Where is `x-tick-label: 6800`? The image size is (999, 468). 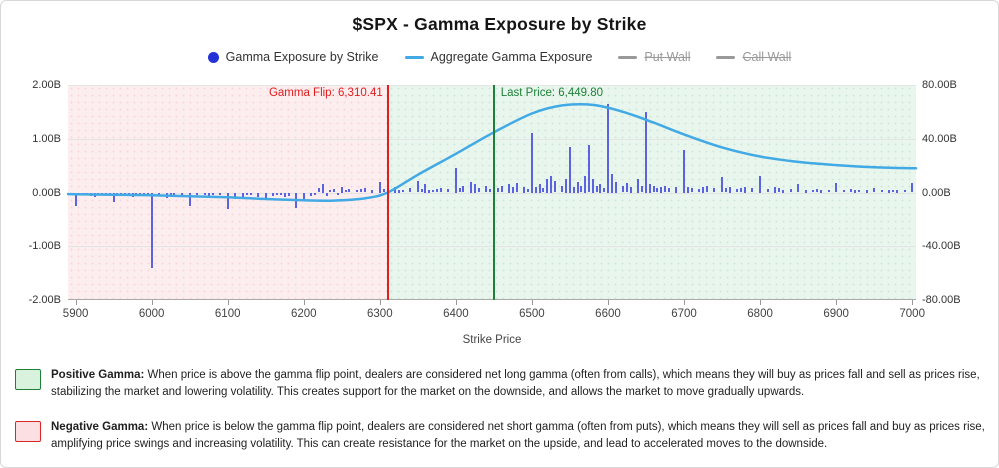
x-tick-label: 6800 is located at coordinates (760, 314).